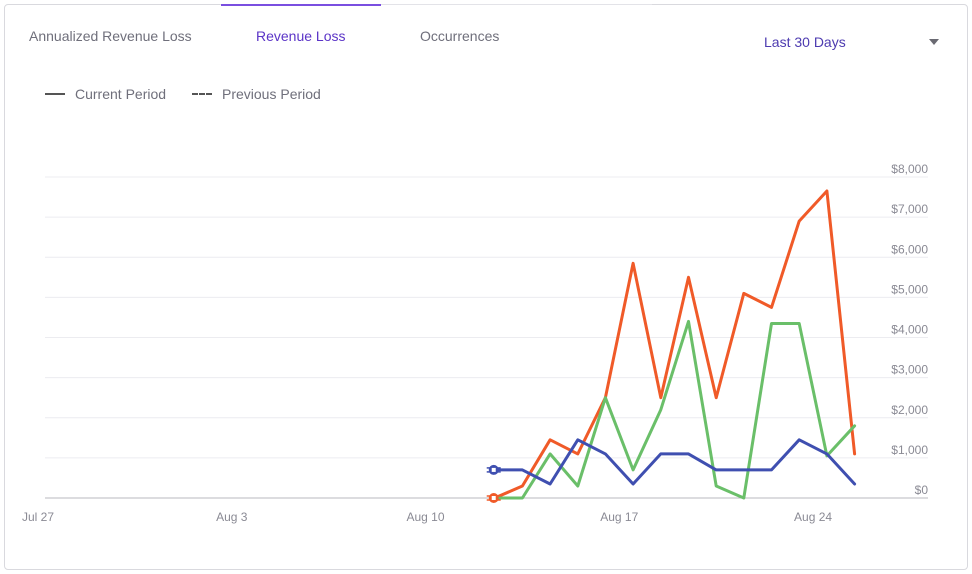  I want to click on x-tick-label: Aug 10, so click(425, 517).